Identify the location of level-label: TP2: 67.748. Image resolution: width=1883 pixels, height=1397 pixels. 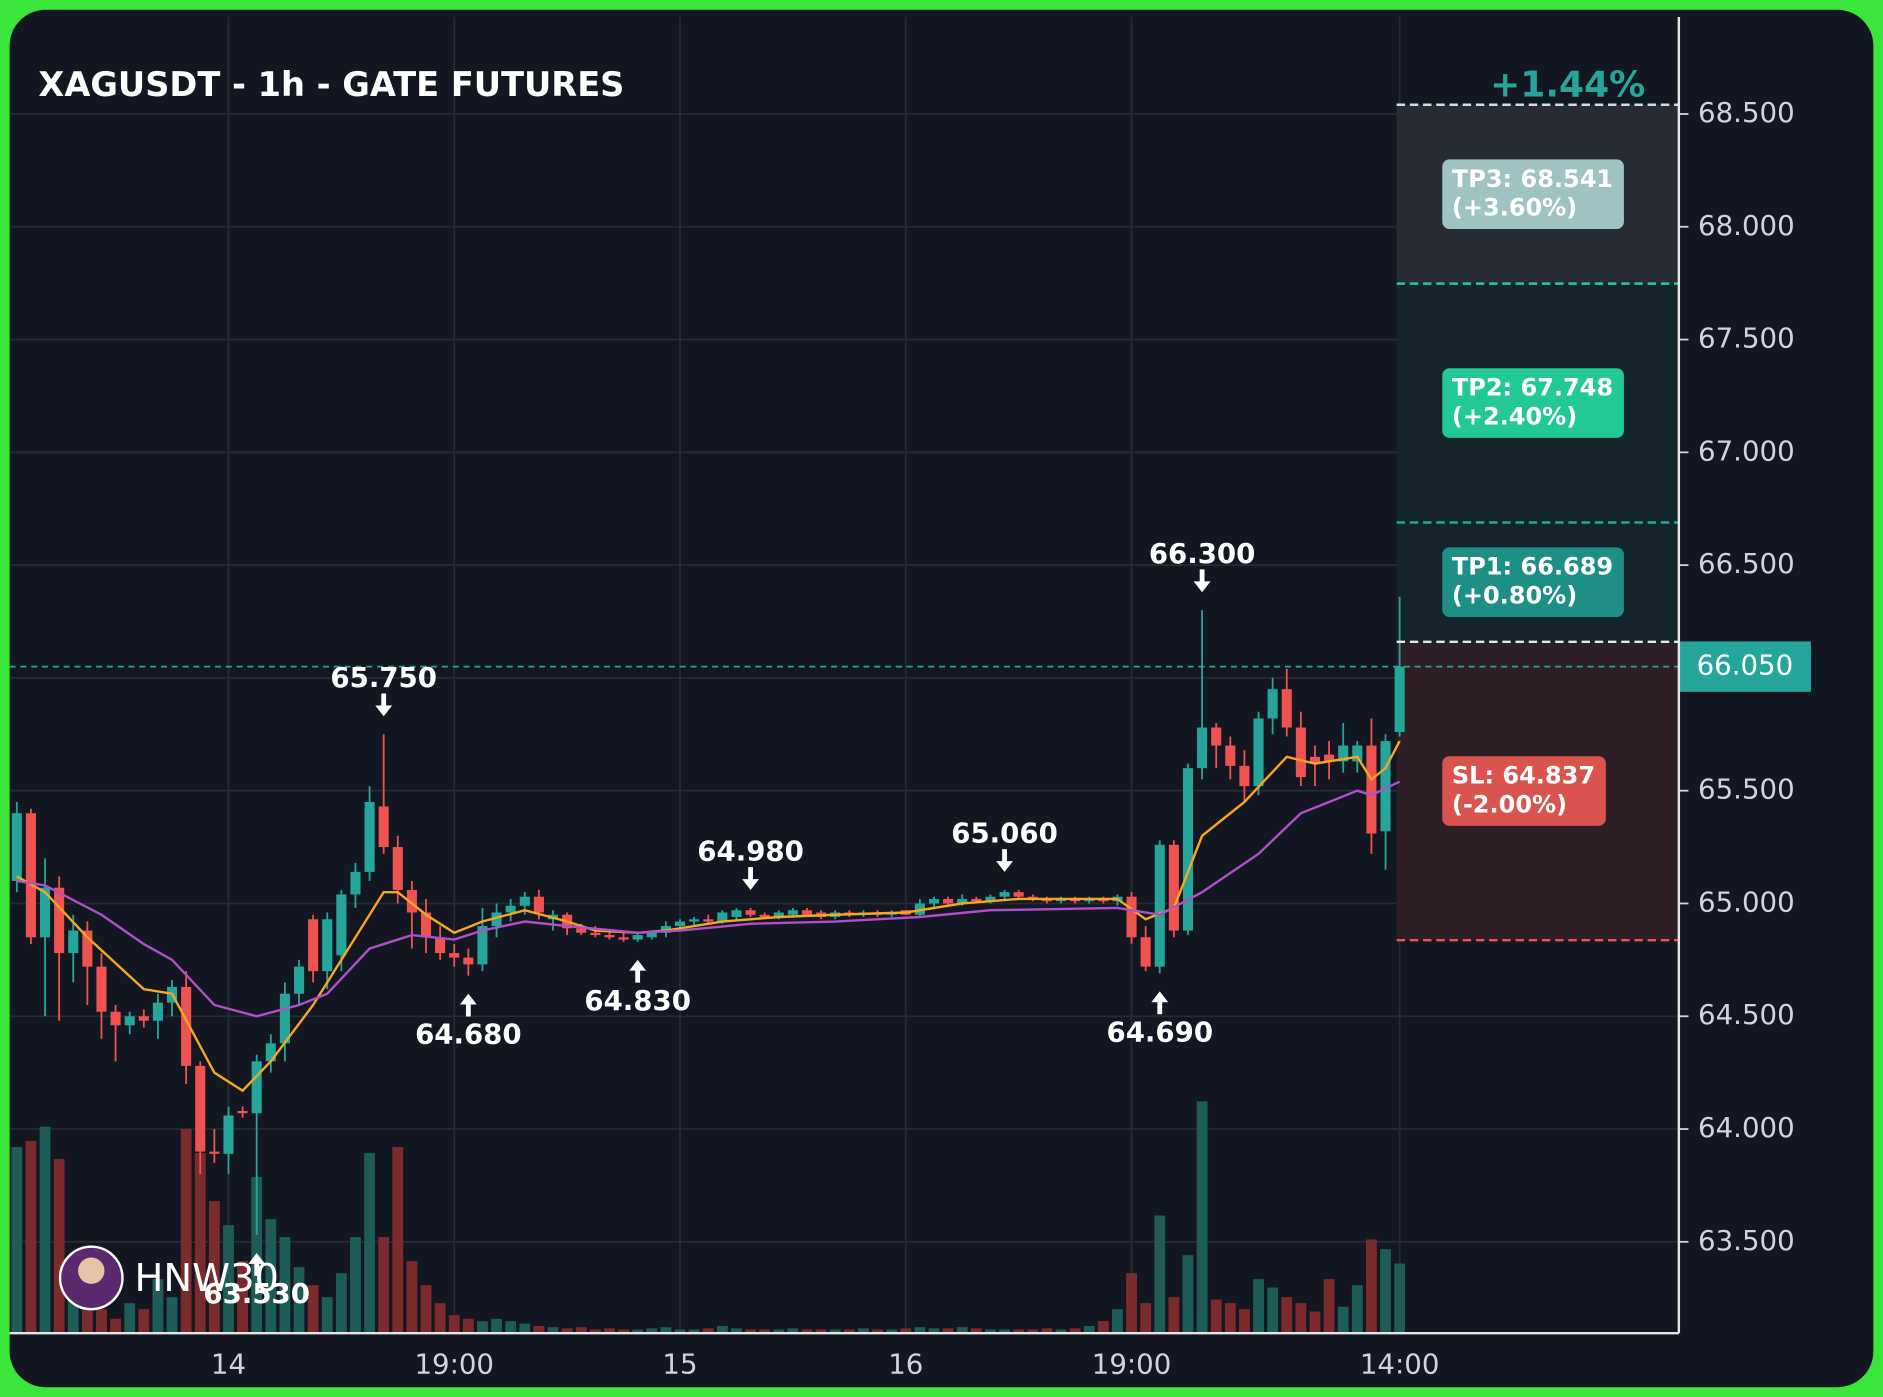
(1532, 388).